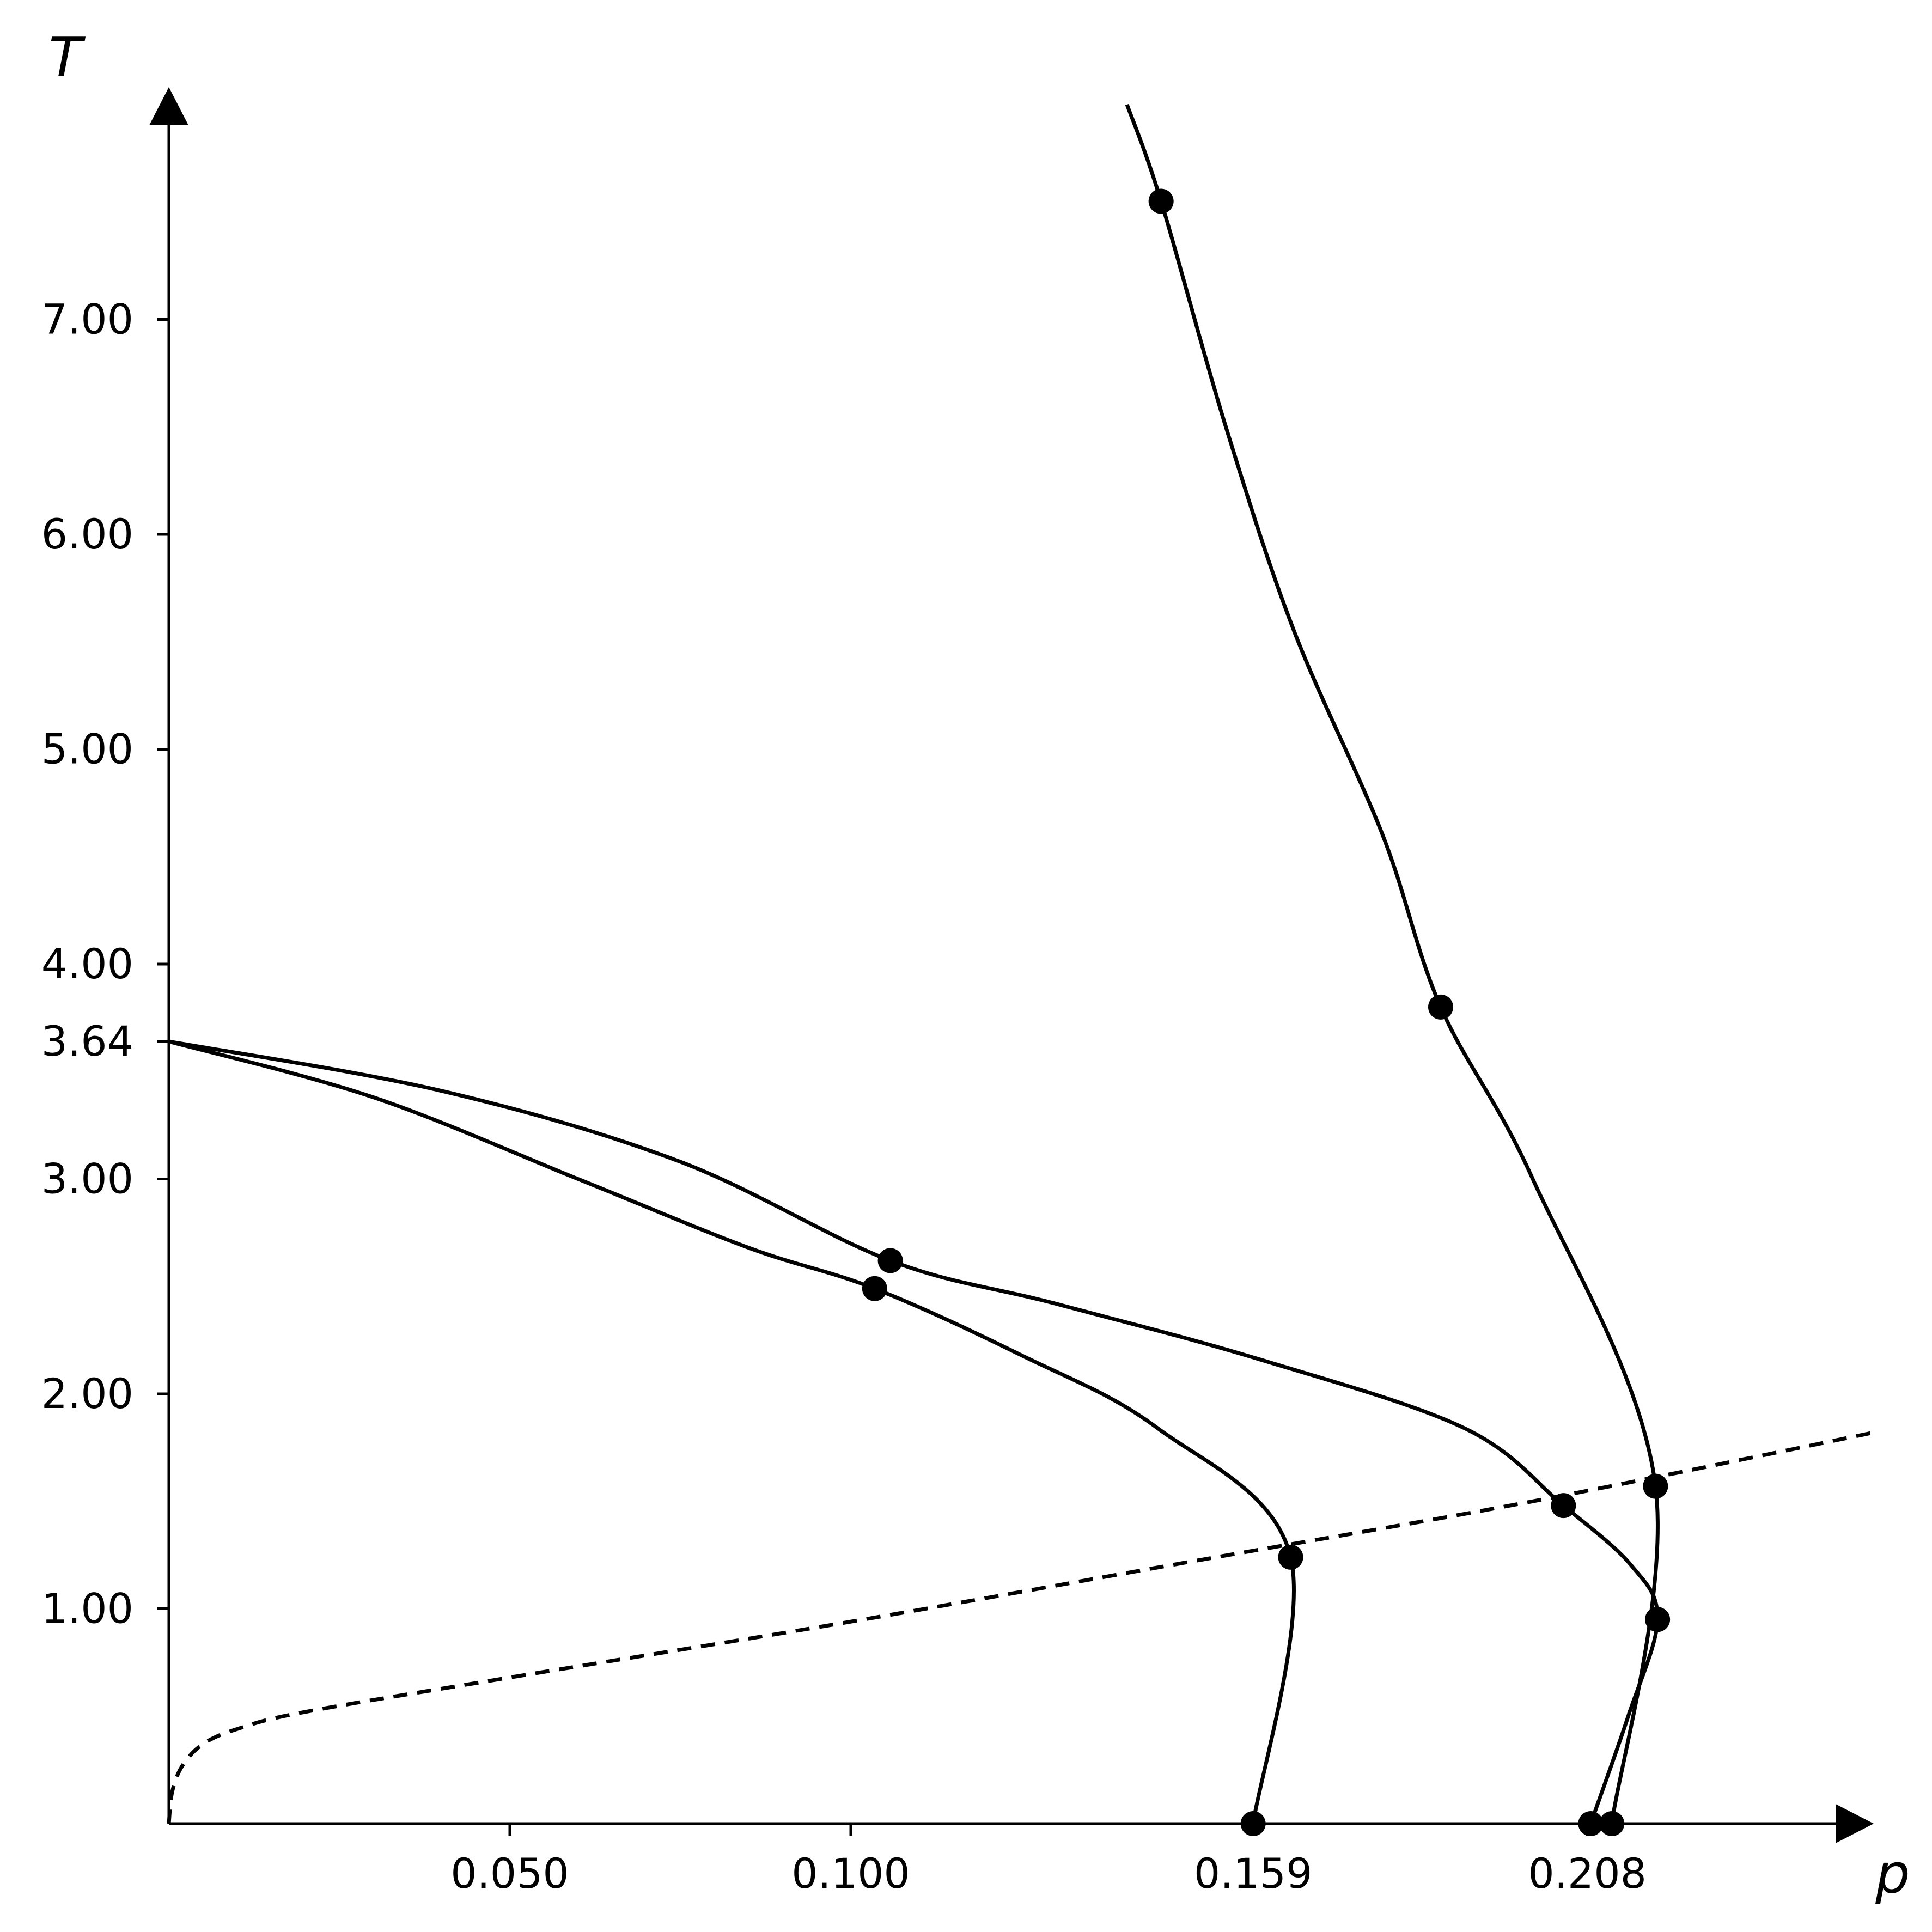 The width and height of the screenshot is (1932, 1932). I want to click on x-tick-label: 0.050, so click(509, 1873).